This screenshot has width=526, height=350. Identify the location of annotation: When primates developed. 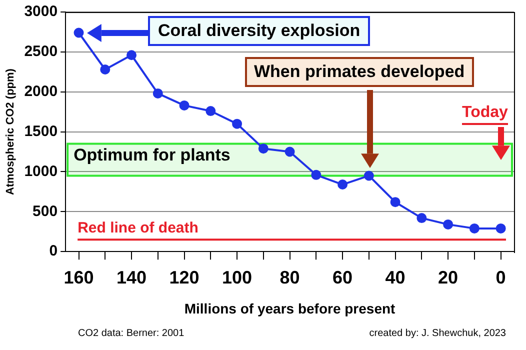
(359, 72).